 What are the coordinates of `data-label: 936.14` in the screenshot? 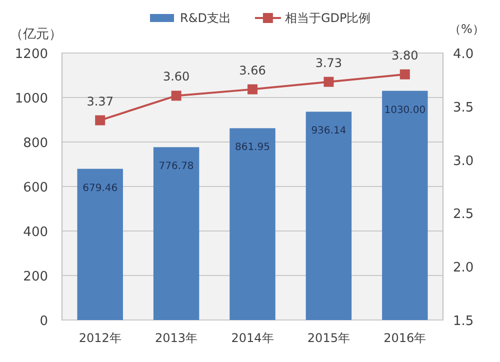 It's located at (328, 131).